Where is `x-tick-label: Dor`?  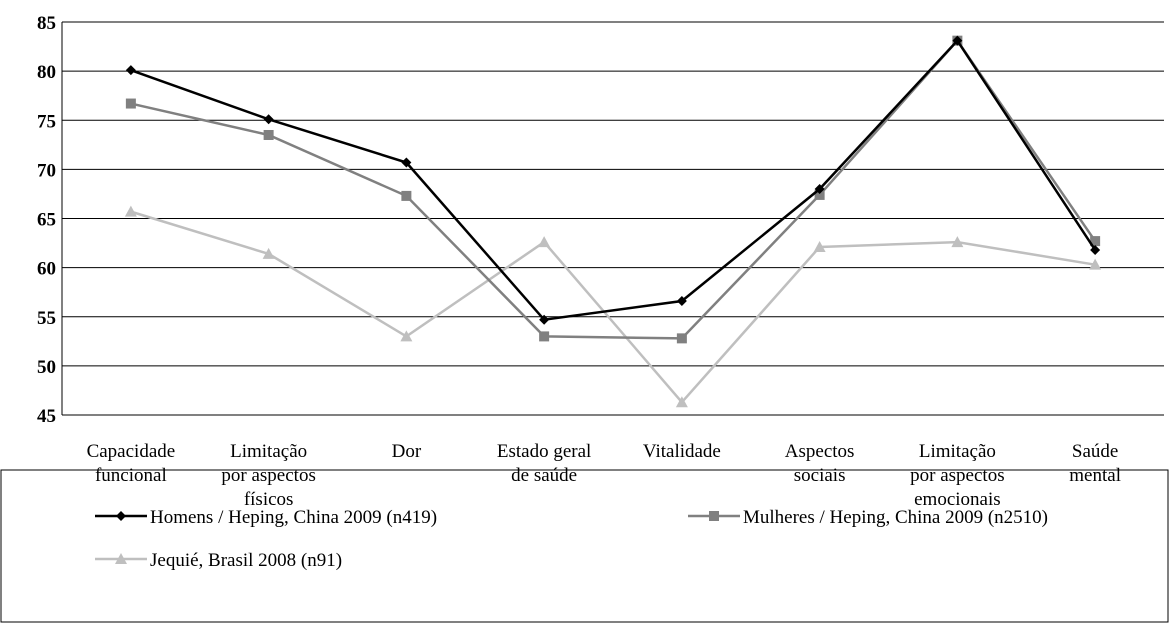 x-tick-label: Dor is located at coordinates (407, 451).